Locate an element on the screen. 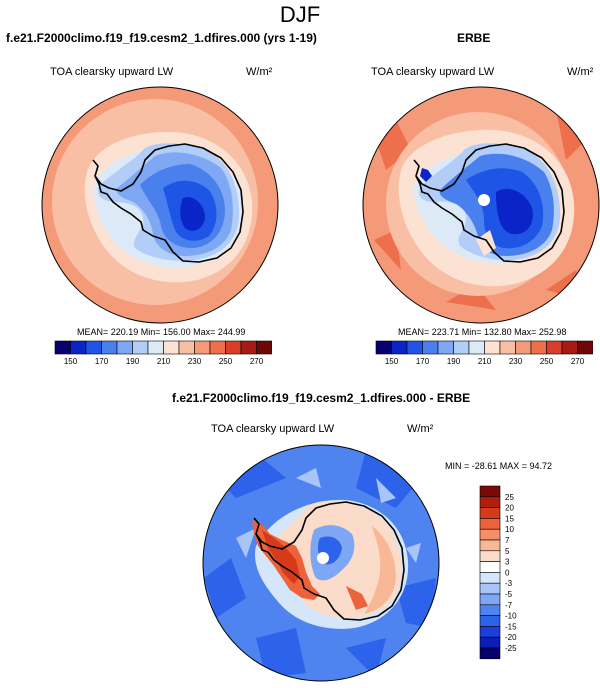 This screenshot has width=600, height=688. model-colorbar: 150170190210230250270290 is located at coordinates (163, 353).